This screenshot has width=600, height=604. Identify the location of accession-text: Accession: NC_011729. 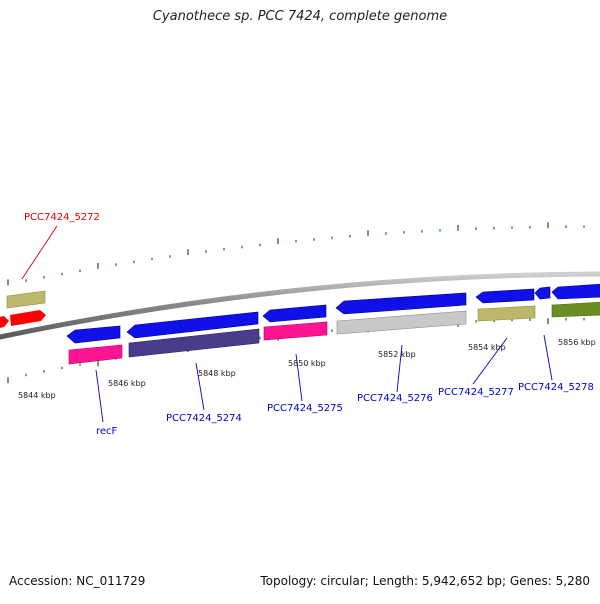
(77, 581).